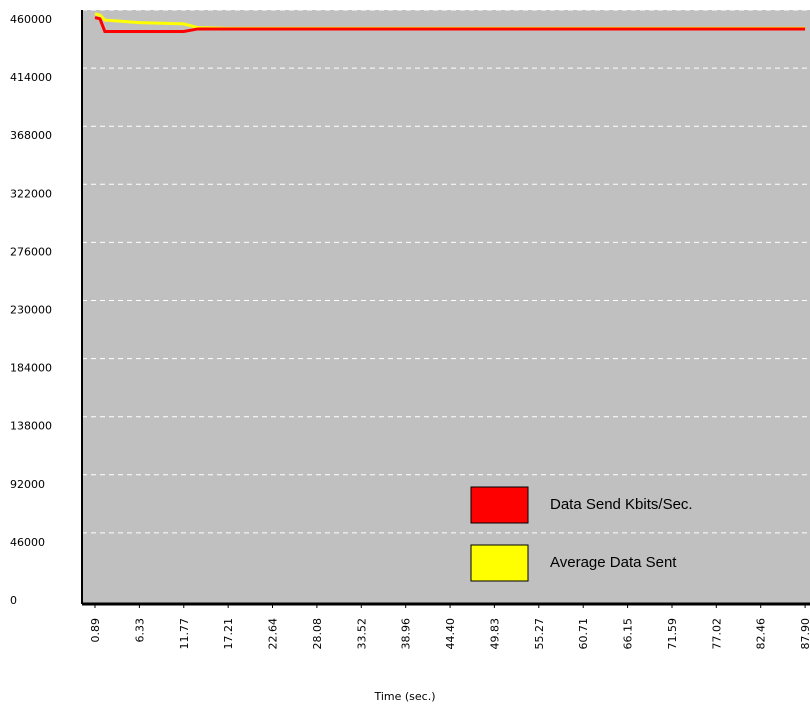  I want to click on y-tick-label: 46000, so click(27, 542).